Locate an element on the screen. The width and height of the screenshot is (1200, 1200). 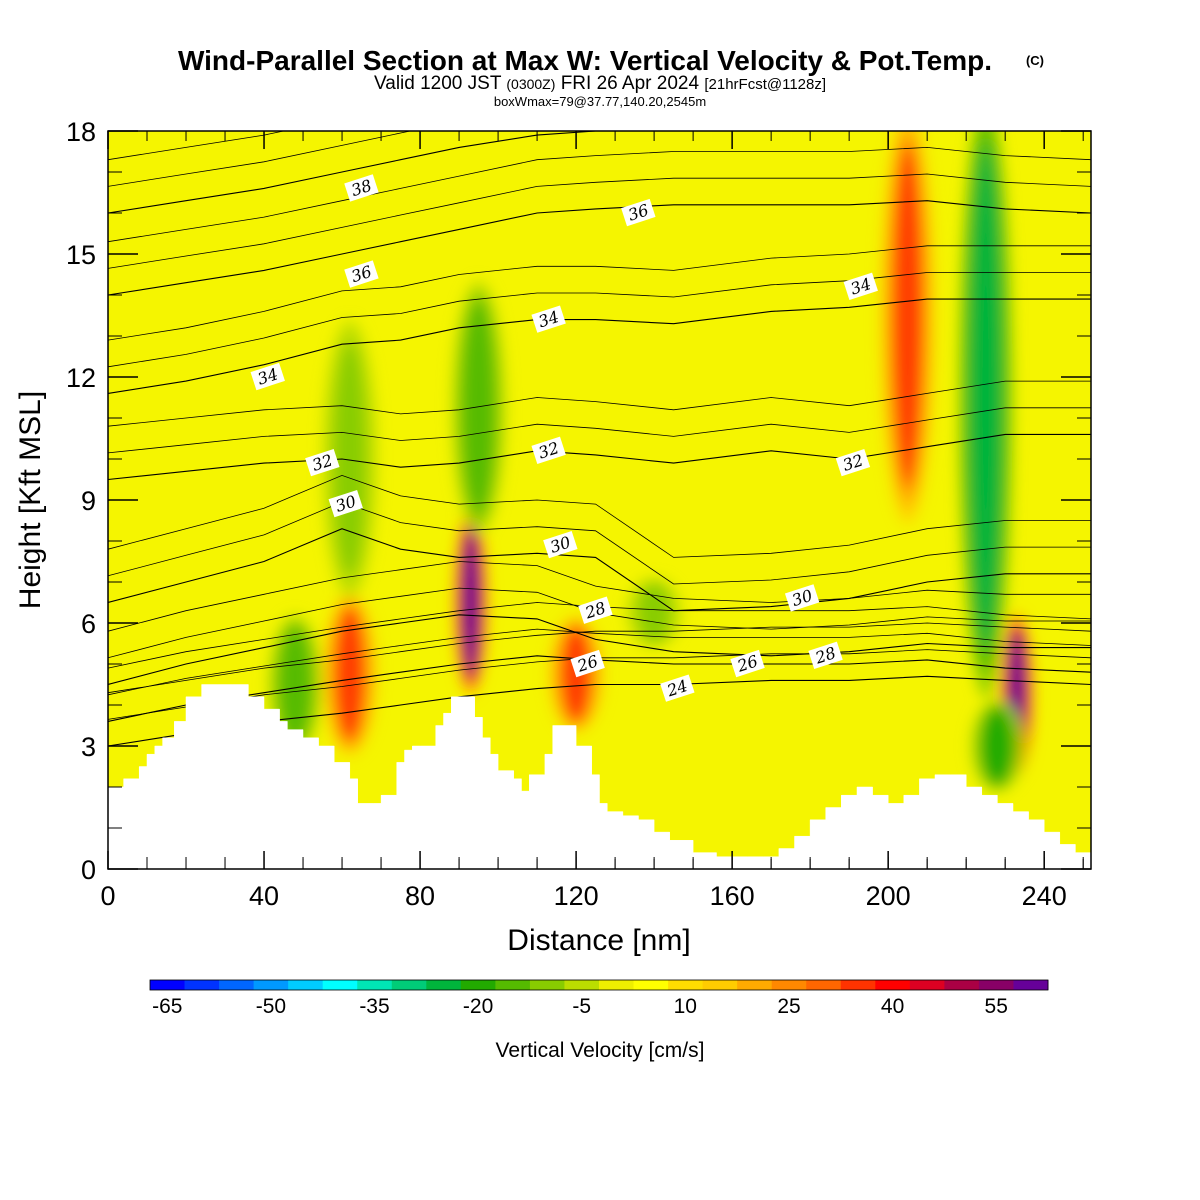
y-tick-label: 9 is located at coordinates (88, 501).